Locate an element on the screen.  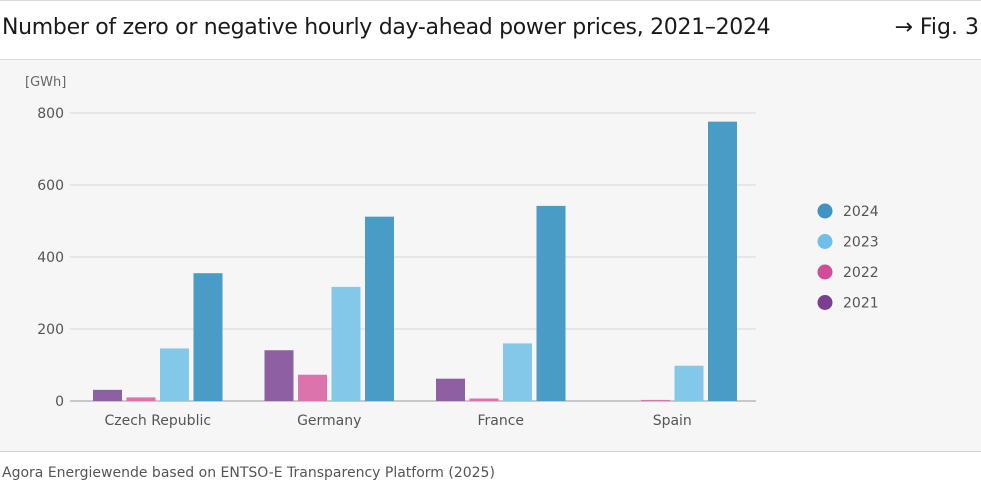
y-tick-label: 0 is located at coordinates (59, 402).